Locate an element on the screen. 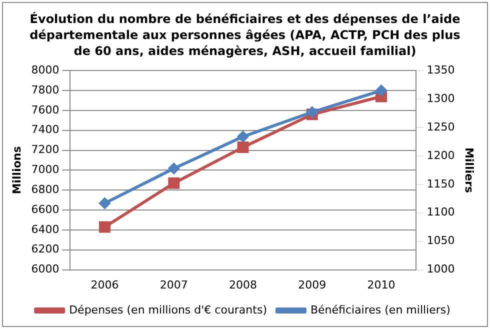  y-axis-title: Millions is located at coordinates (17, 170).